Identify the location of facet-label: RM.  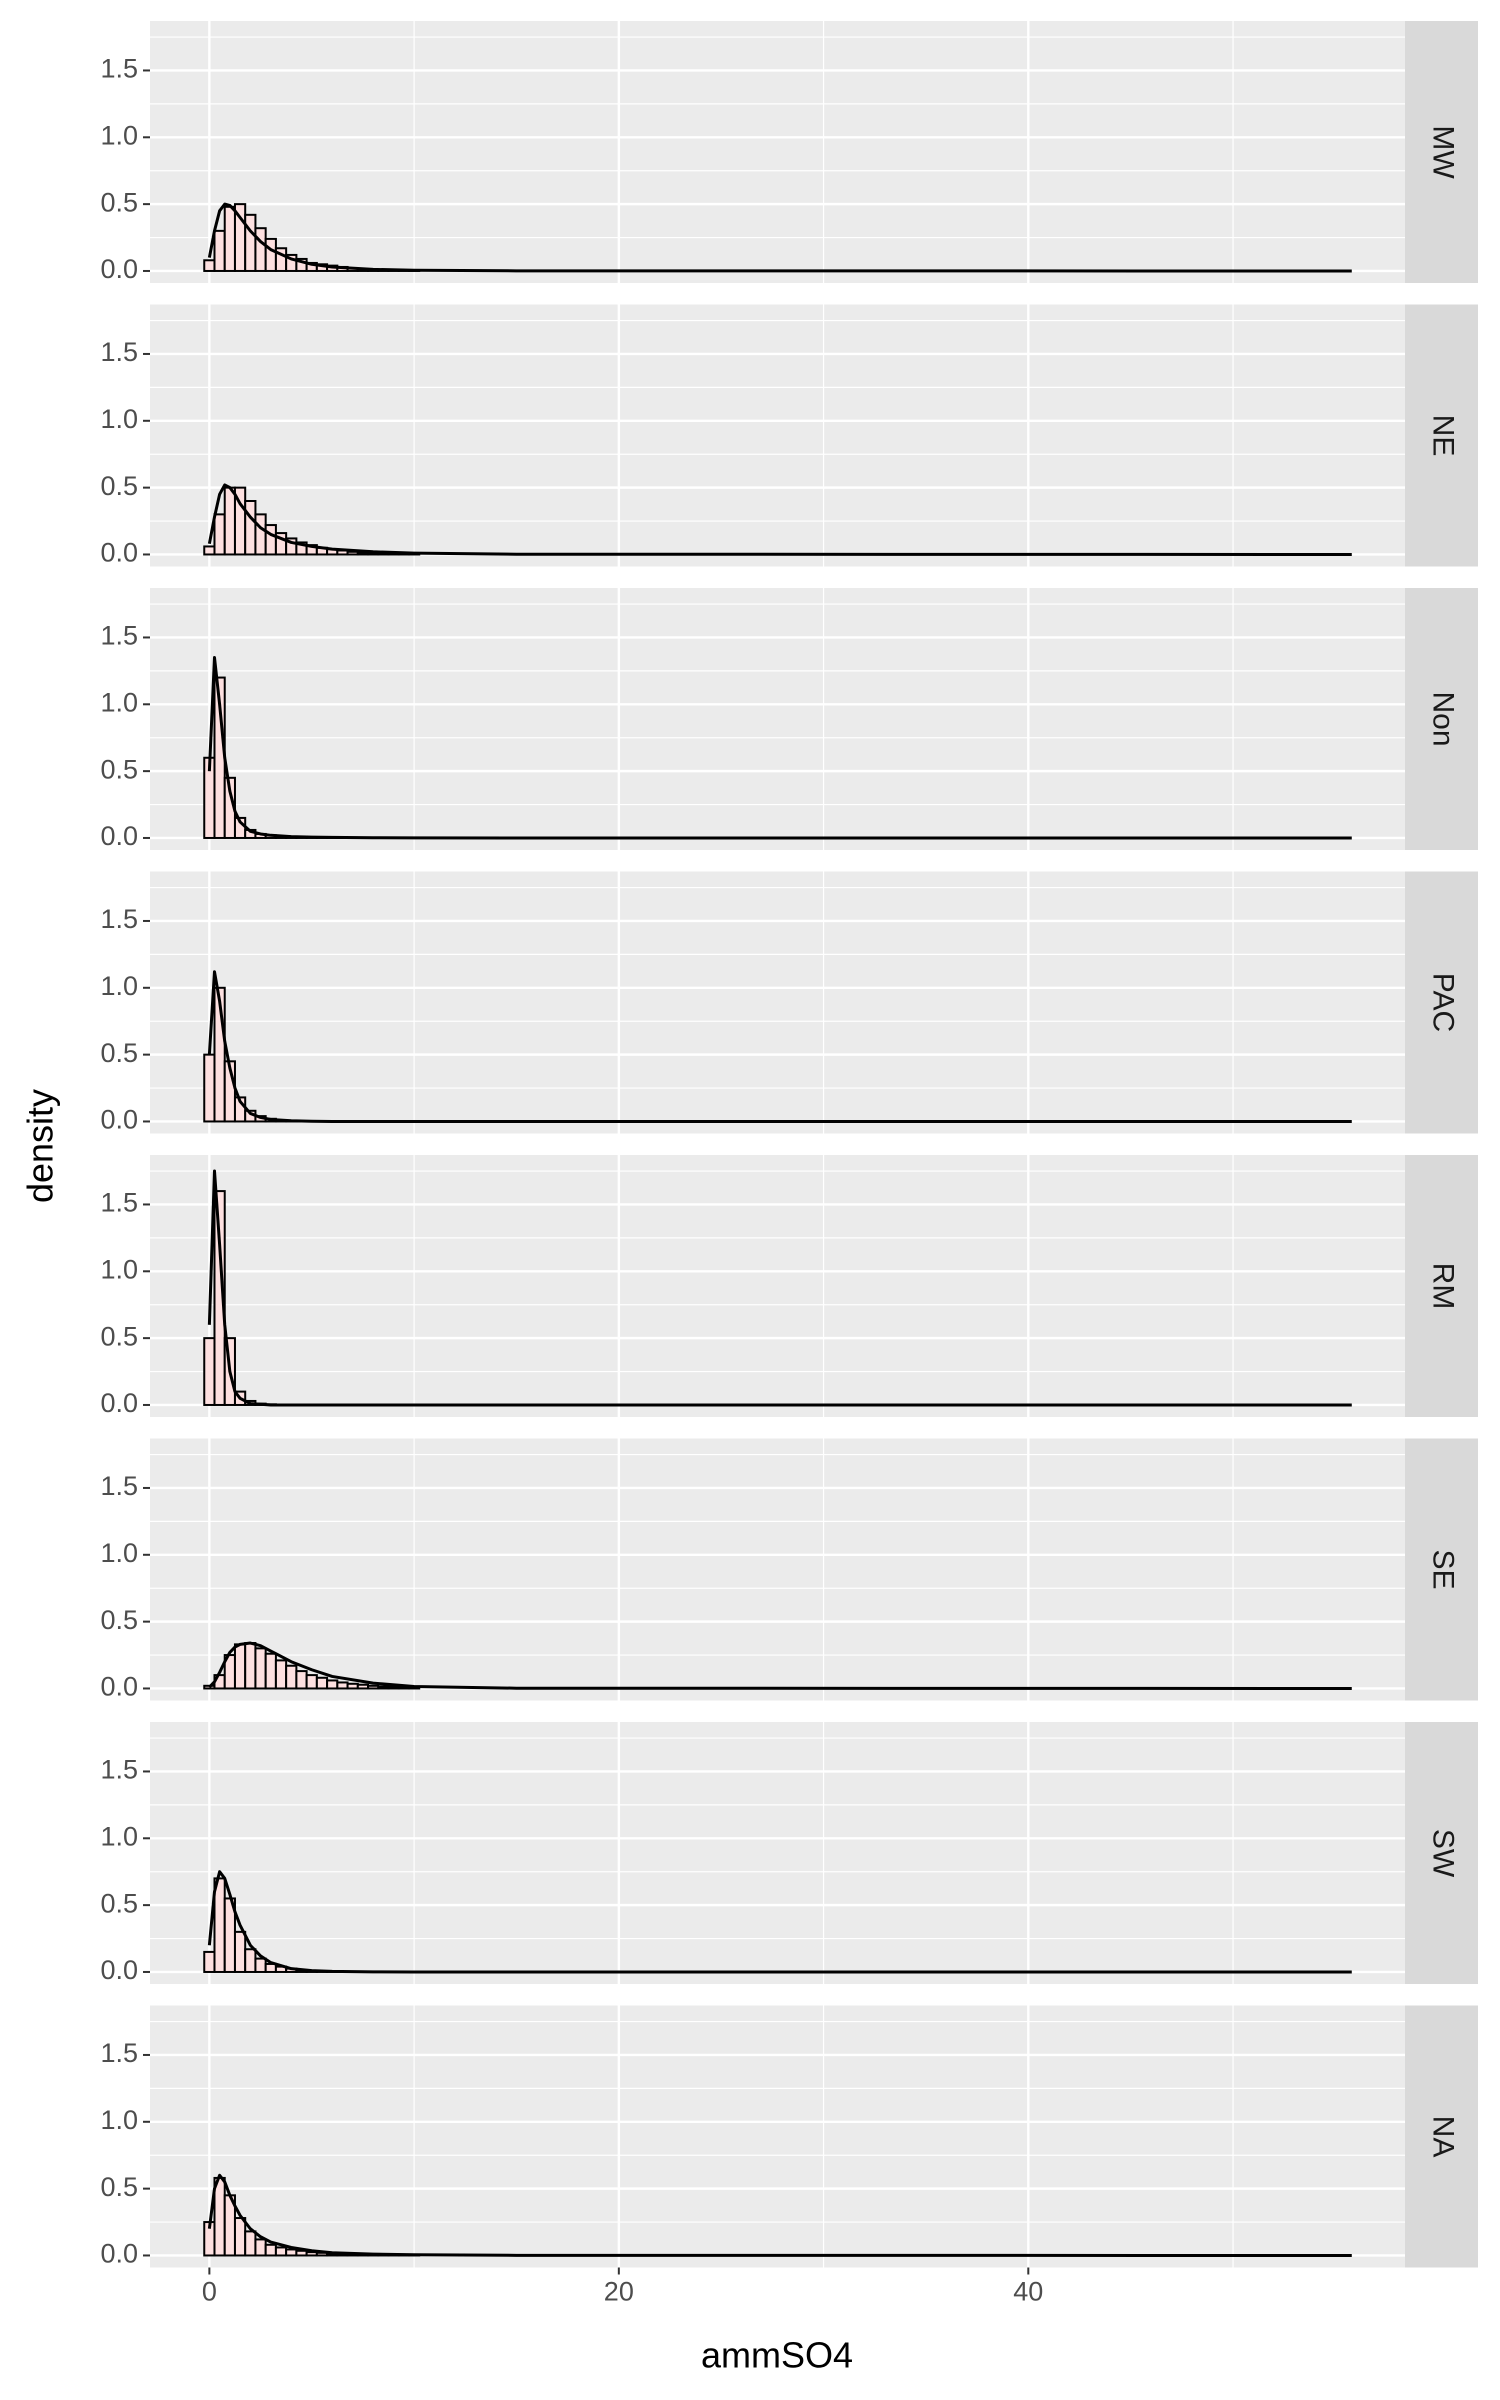
(1443, 1286).